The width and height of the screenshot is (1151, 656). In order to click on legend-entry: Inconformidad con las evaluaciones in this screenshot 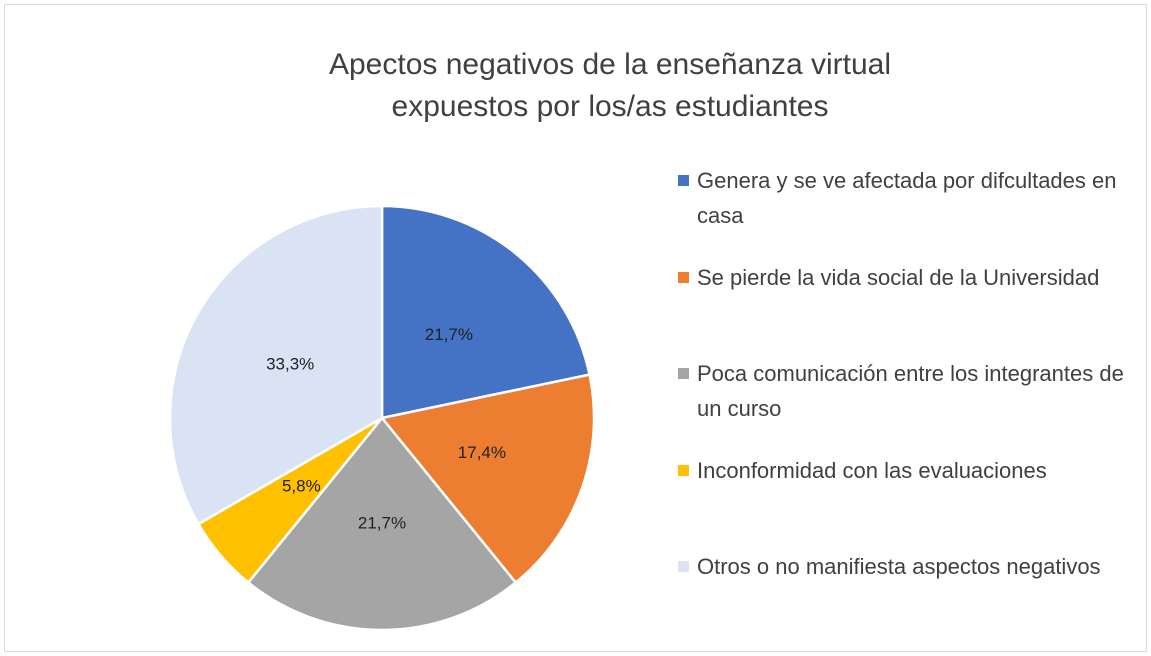, I will do `click(903, 470)`.